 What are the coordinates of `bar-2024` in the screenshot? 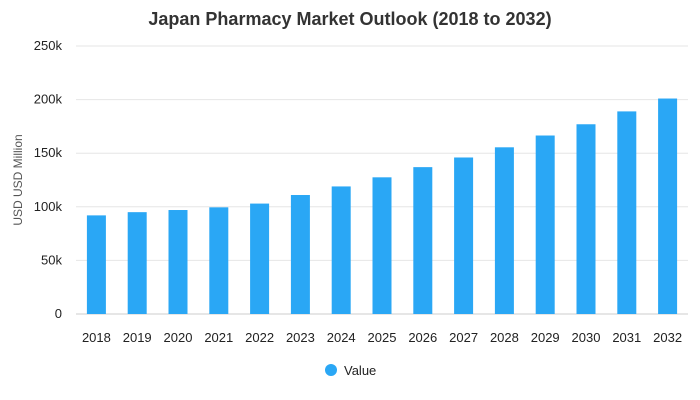 It's located at (341, 250).